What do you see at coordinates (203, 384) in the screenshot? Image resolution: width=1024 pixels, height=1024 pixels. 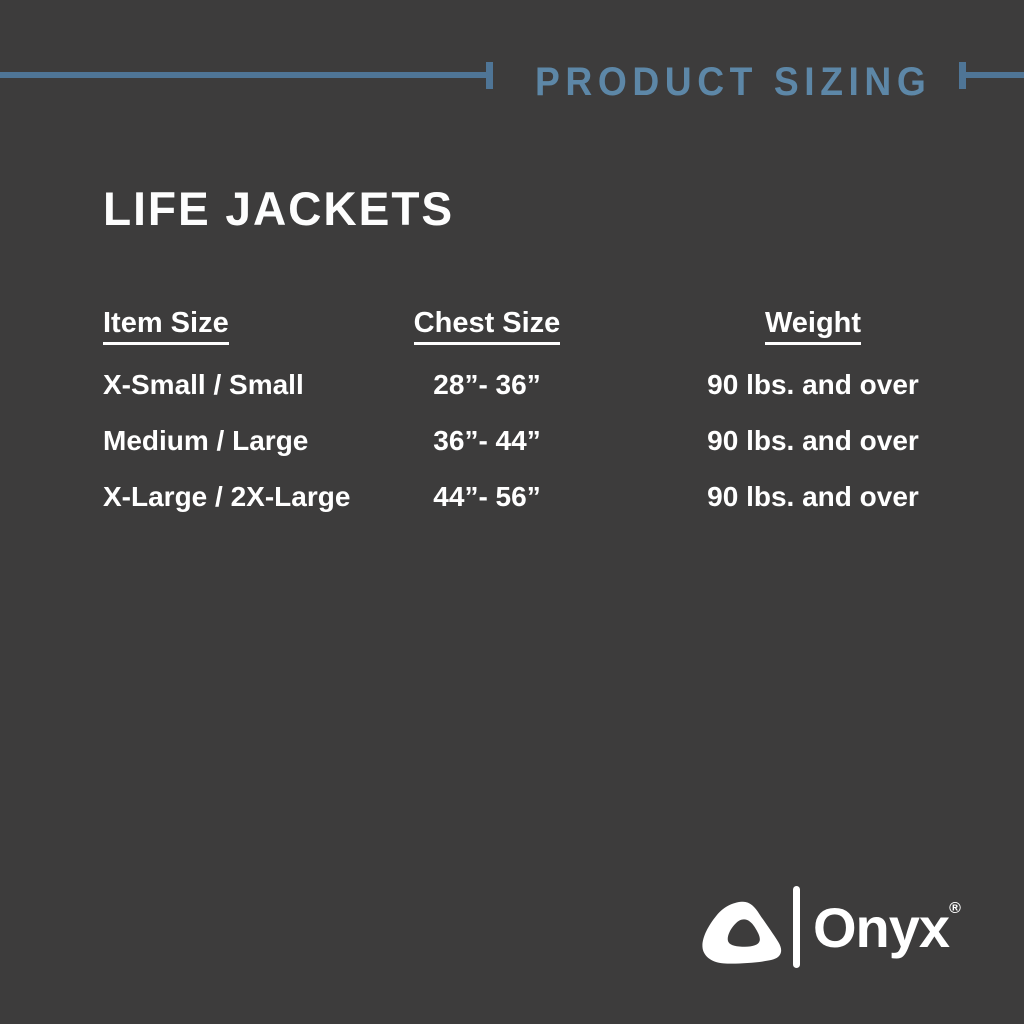 I see `item-size-cell: X-Small / Small` at bounding box center [203, 384].